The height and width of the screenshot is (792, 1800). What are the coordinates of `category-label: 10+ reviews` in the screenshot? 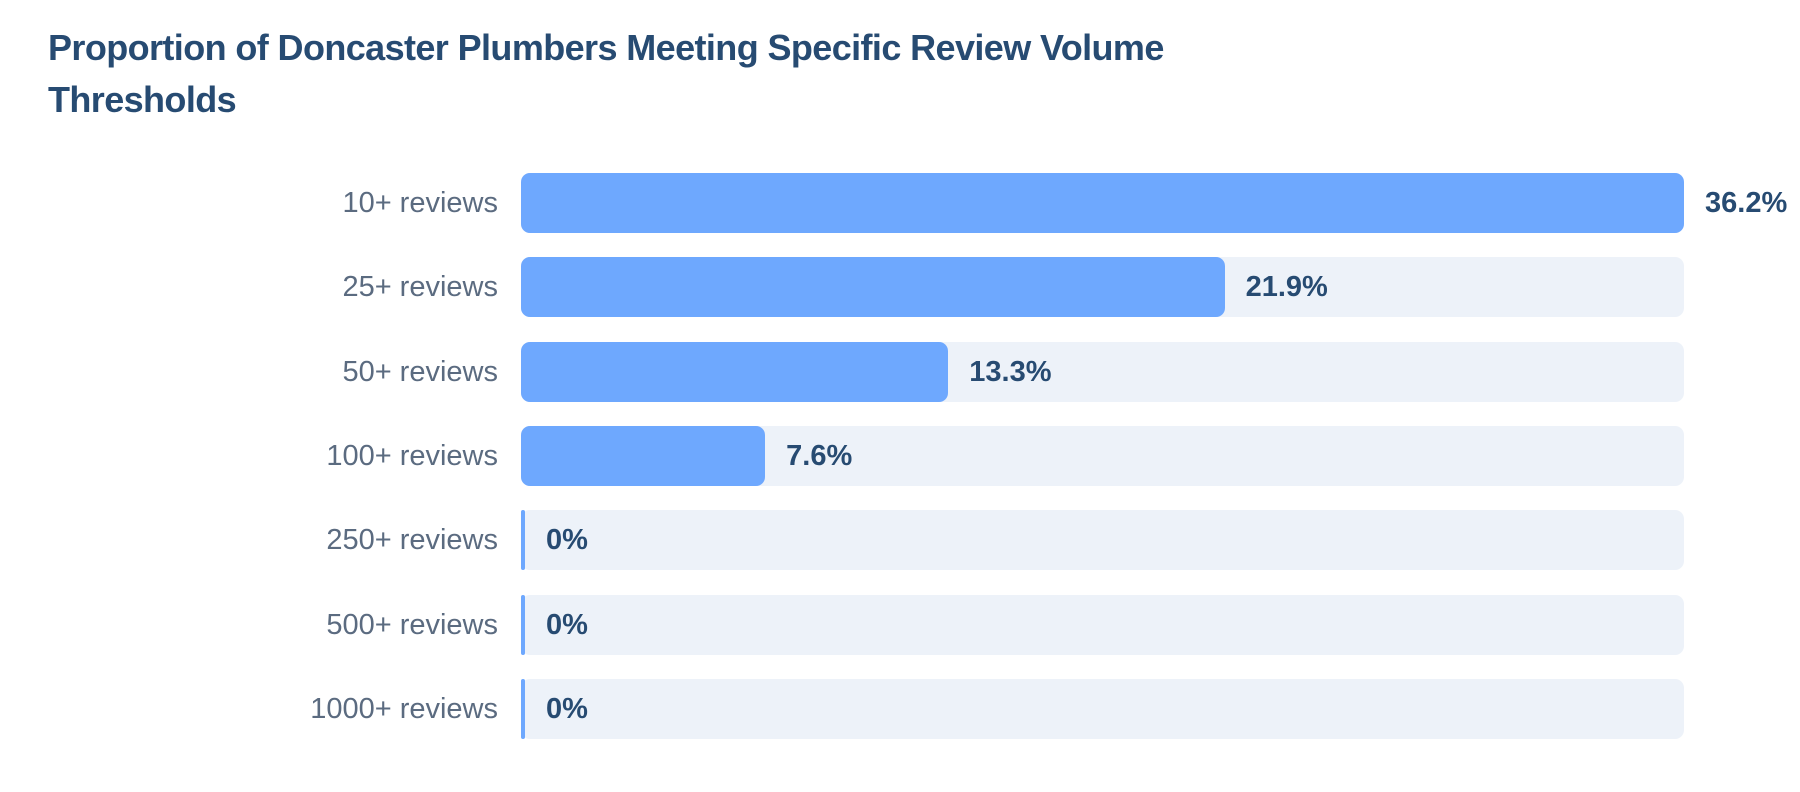 It's located at (420, 203).